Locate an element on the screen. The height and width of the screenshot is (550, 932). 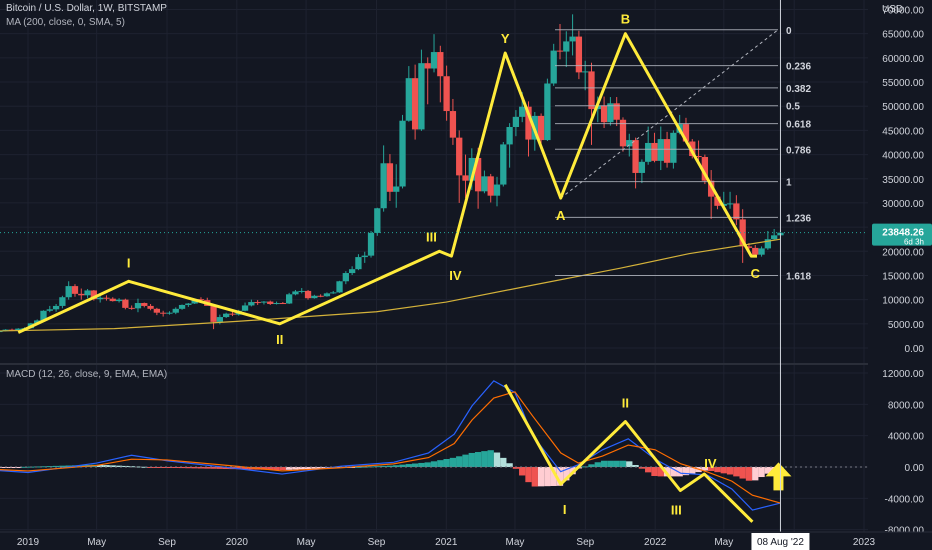
macd-indicator-label: MACD (12, 26, close, 9, EMA, EMA) is located at coordinates (87, 374).